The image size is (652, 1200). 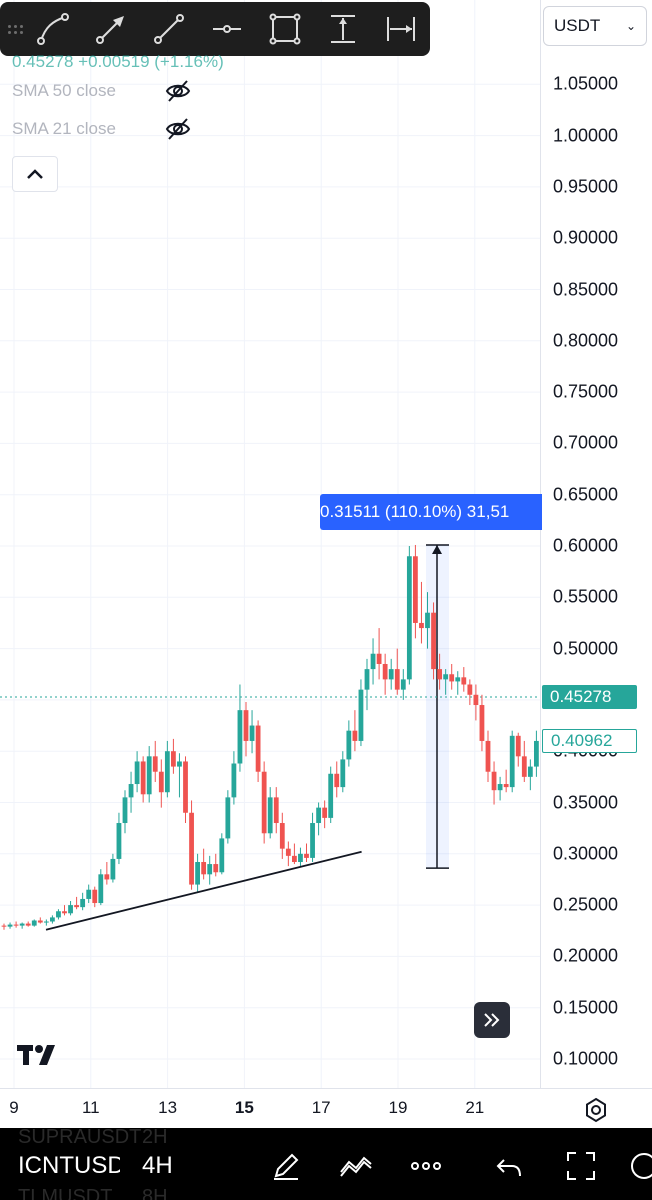 I want to click on price-tick-label: 0.70000, so click(x=586, y=442).